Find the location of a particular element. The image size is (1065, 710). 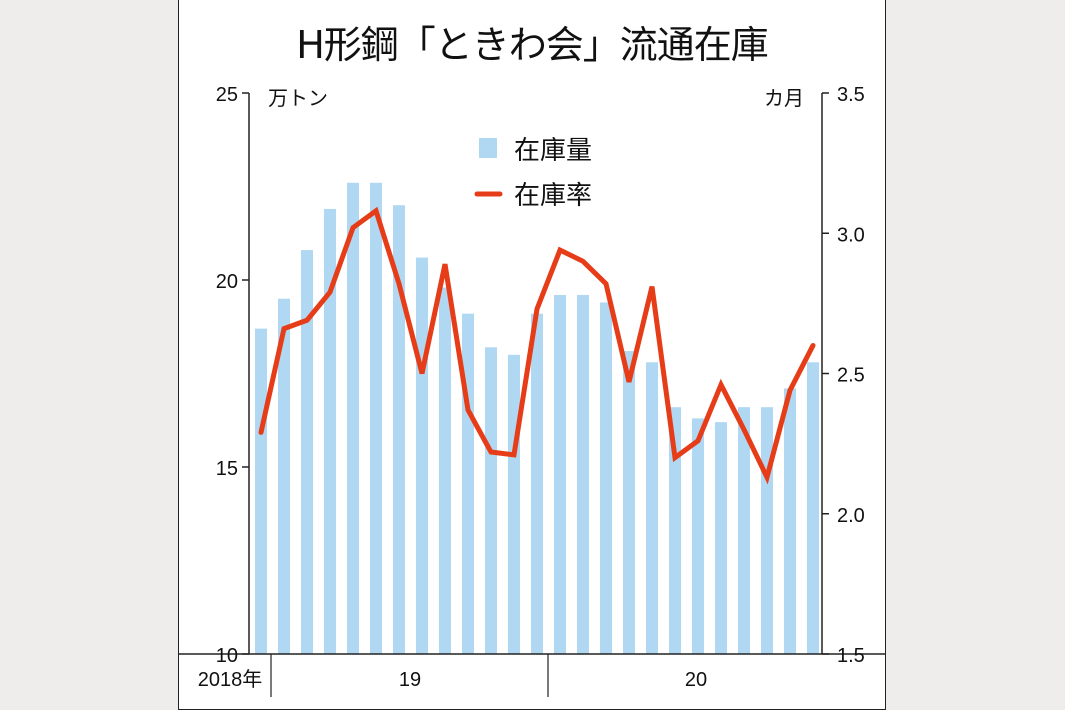

right-tick-label: 1.5 is located at coordinates (851, 656).